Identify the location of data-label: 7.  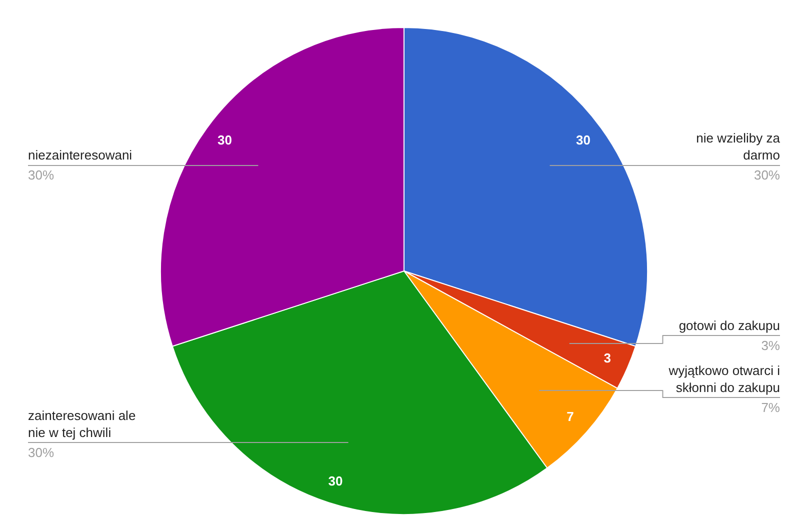
(570, 416).